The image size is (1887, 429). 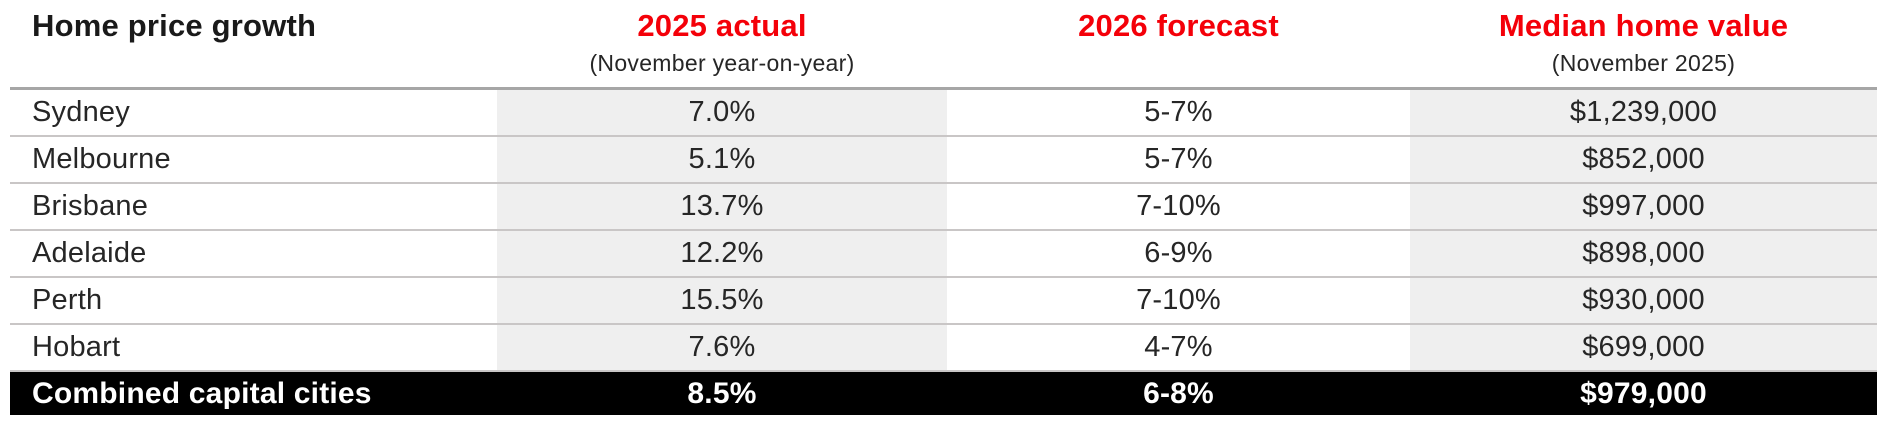 I want to click on median-home-value: $1,239,000, so click(x=1643, y=112).